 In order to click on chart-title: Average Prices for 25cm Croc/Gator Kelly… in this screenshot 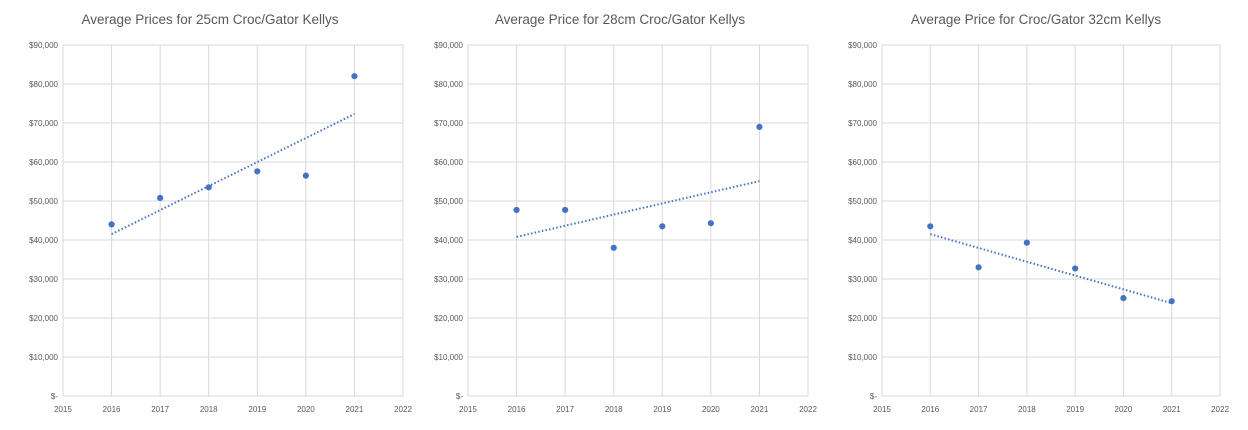, I will do `click(210, 19)`.